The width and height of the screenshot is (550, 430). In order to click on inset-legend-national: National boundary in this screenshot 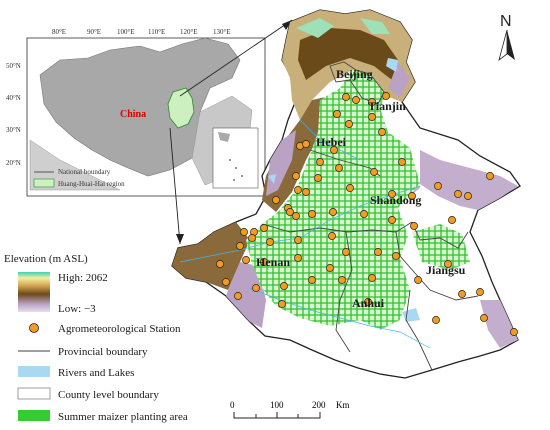, I will do `click(84, 172)`.